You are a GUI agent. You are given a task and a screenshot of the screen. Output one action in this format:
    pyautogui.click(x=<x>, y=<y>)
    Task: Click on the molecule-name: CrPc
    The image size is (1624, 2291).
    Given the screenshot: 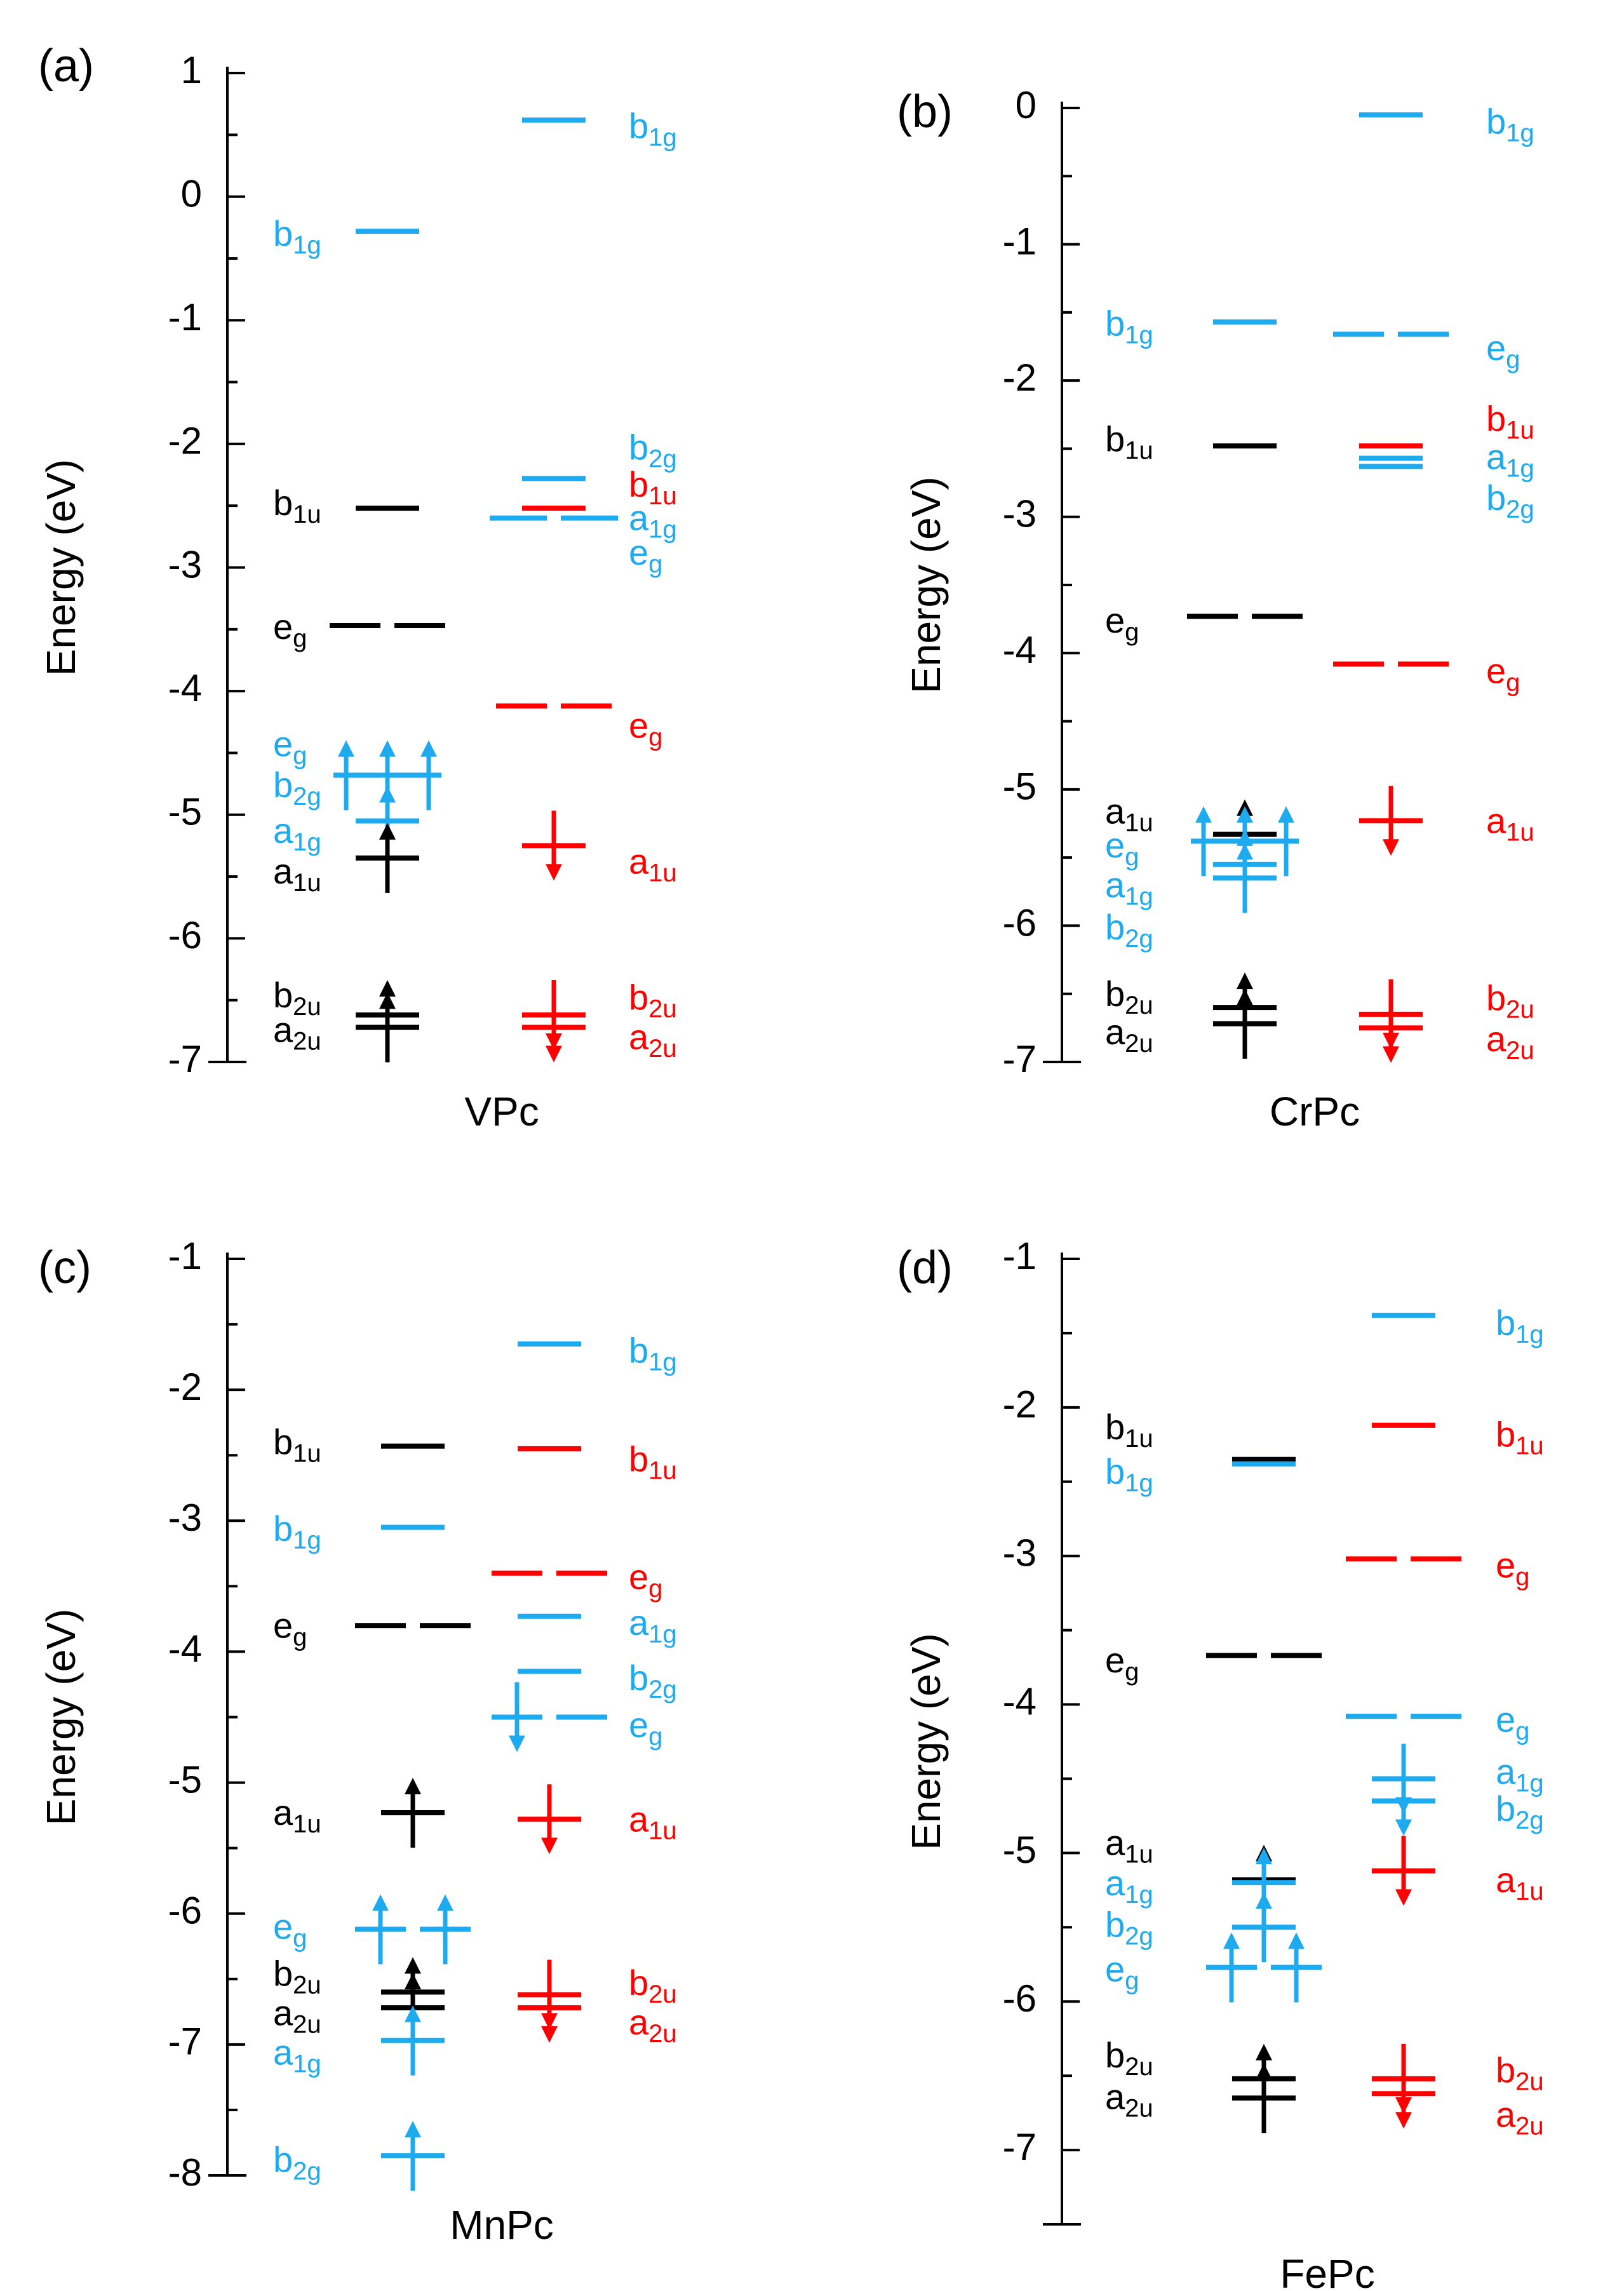 What is the action you would take?
    pyautogui.click(x=1315, y=1111)
    